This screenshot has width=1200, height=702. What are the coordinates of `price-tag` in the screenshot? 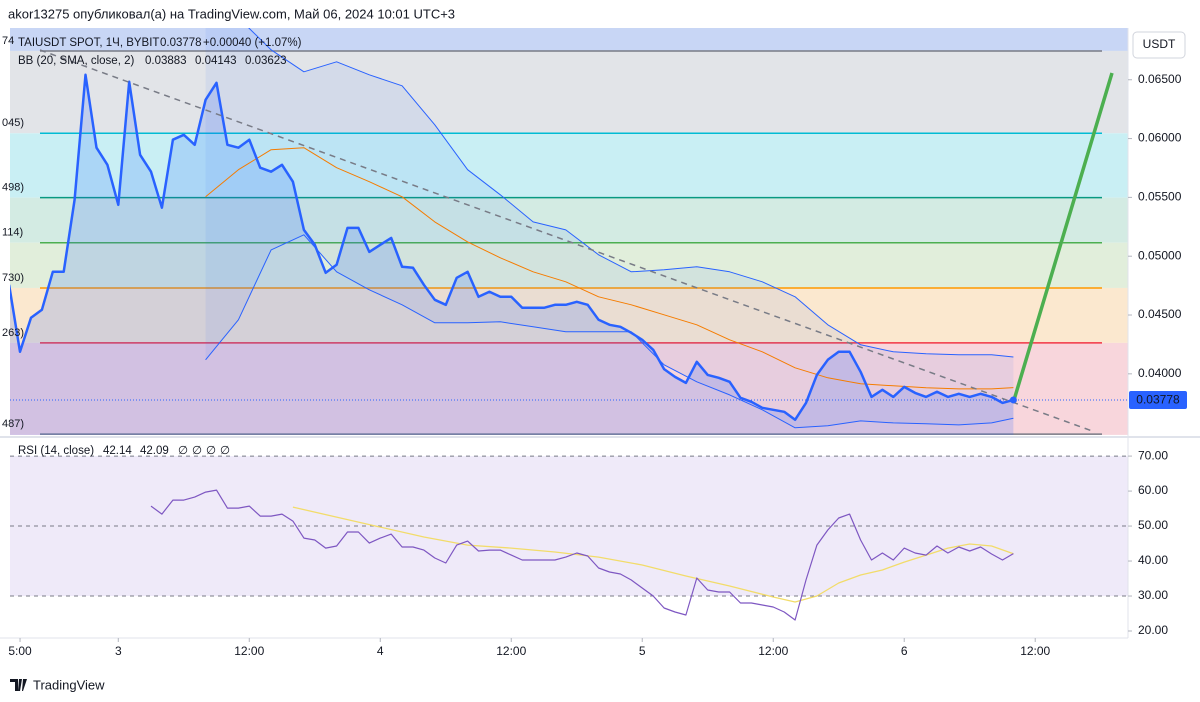 It's located at (1158, 399).